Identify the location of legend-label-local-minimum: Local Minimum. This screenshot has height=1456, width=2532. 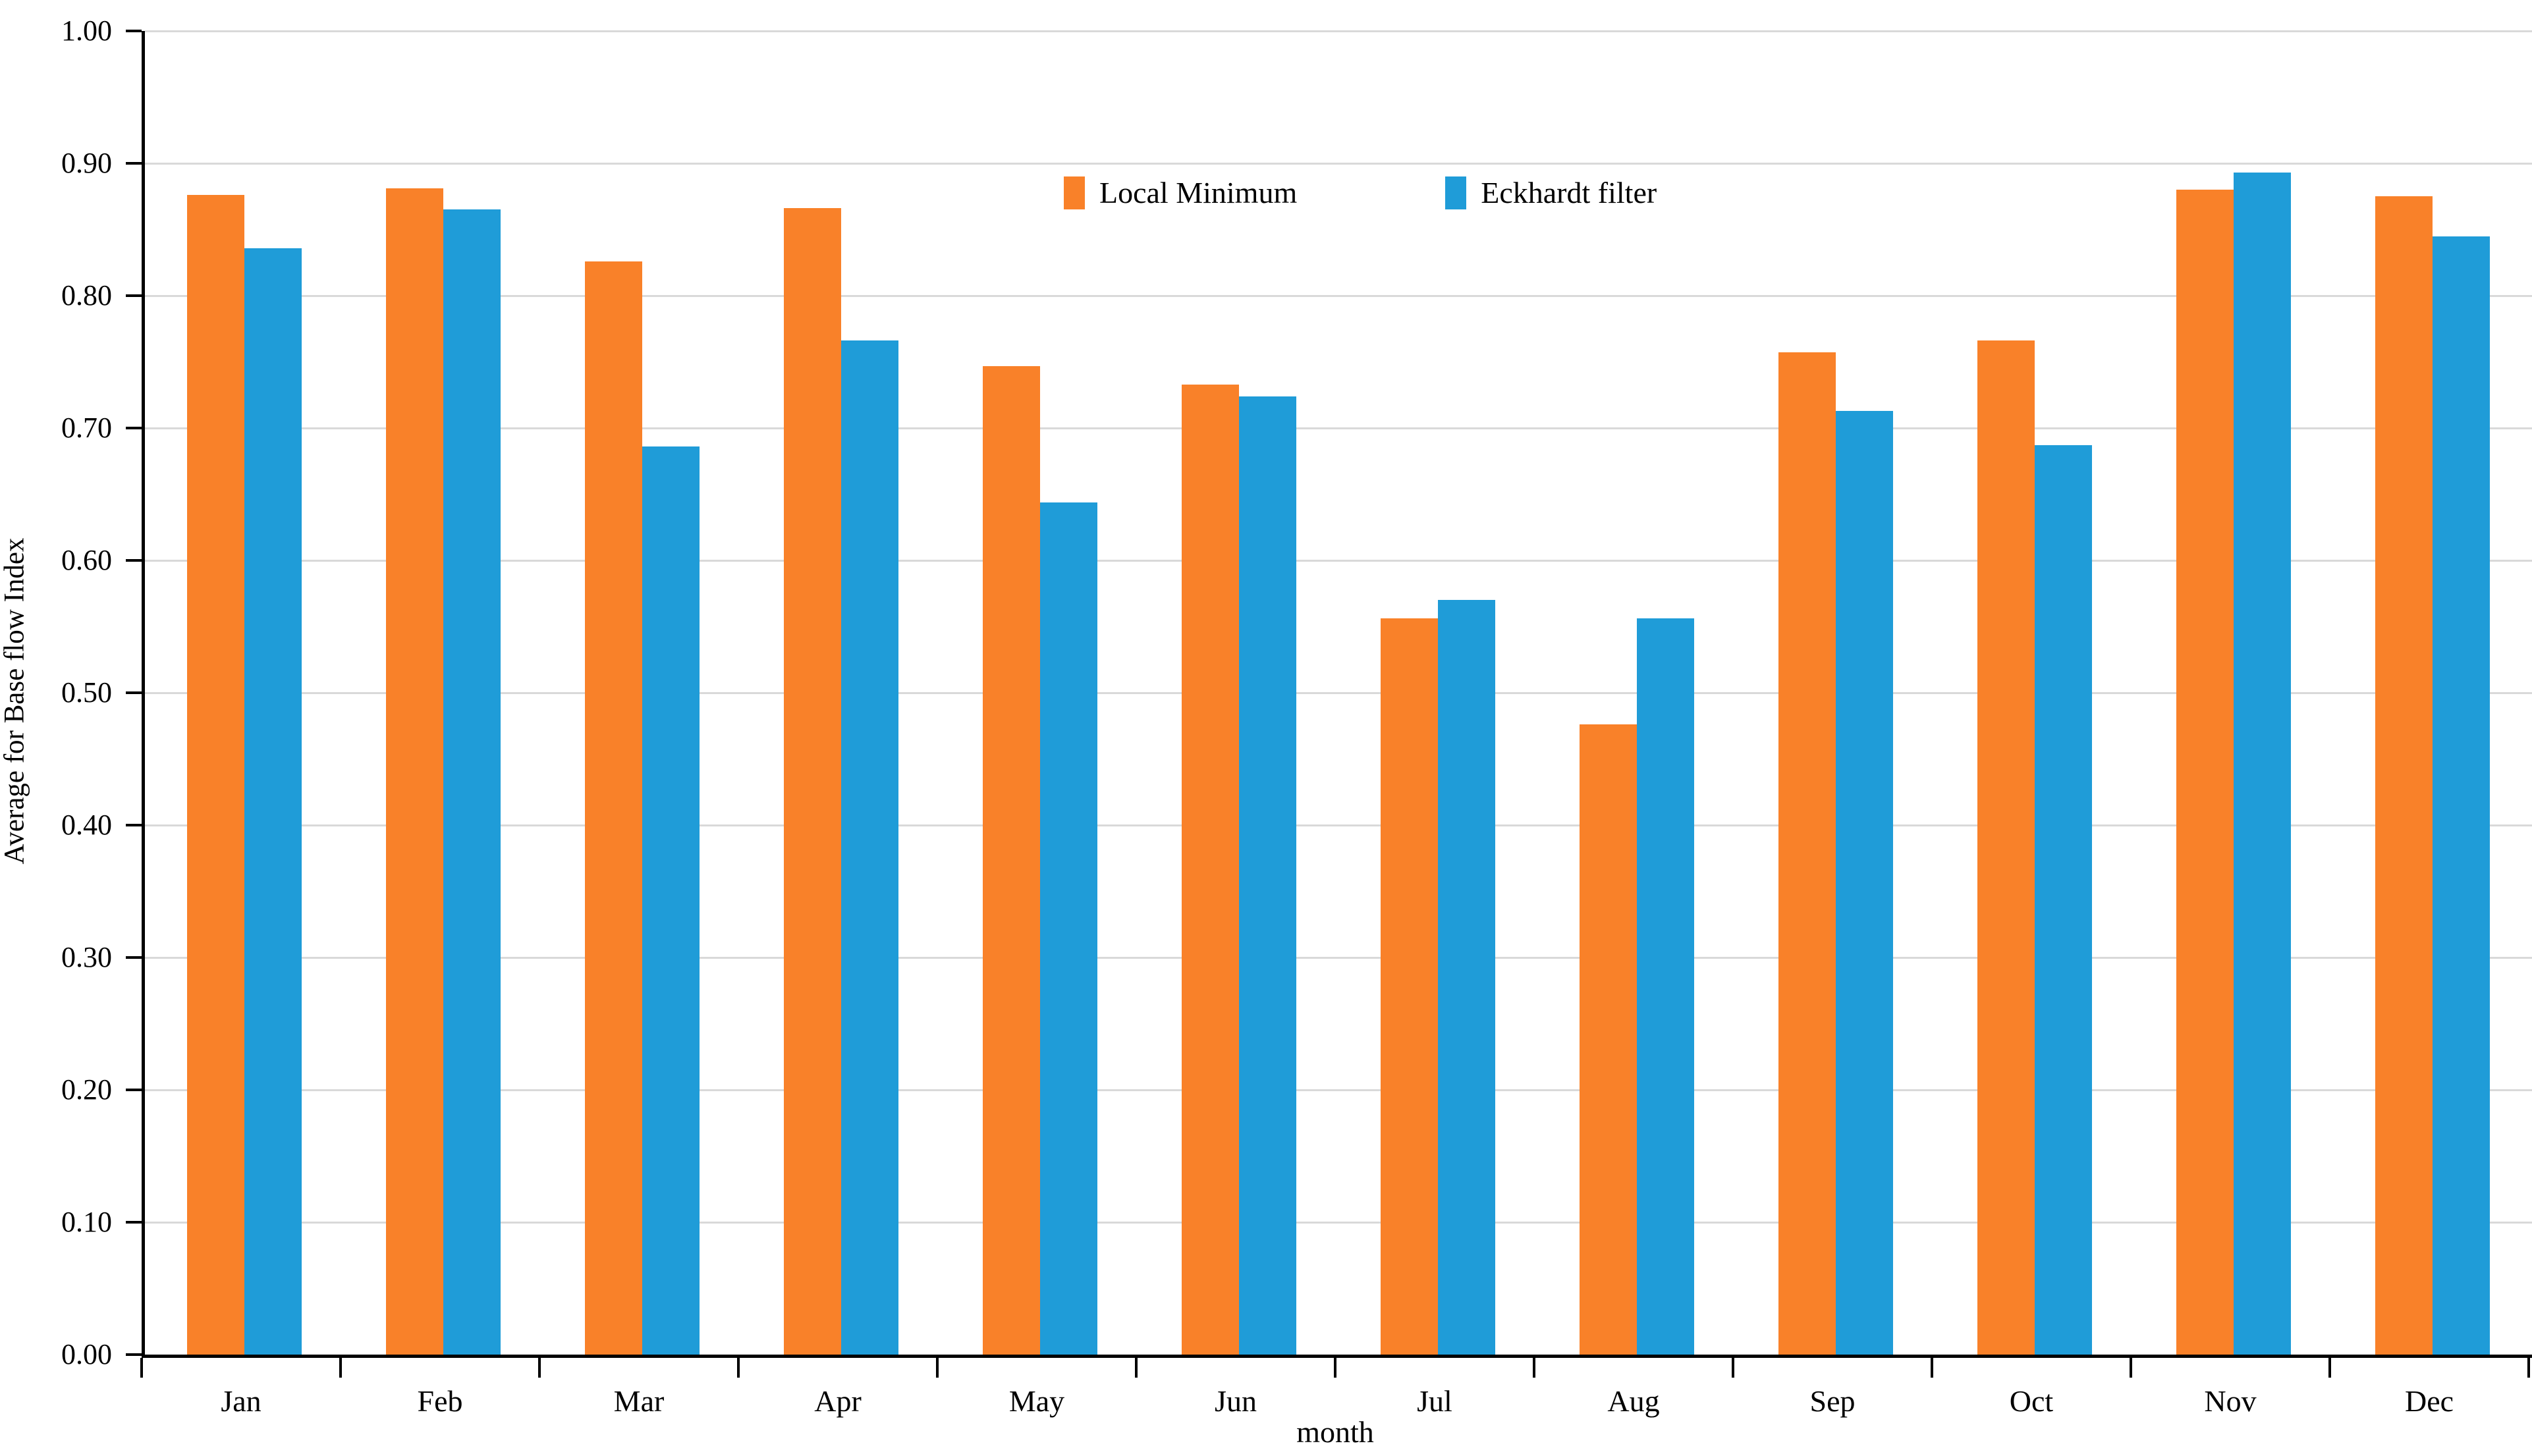
(1198, 192).